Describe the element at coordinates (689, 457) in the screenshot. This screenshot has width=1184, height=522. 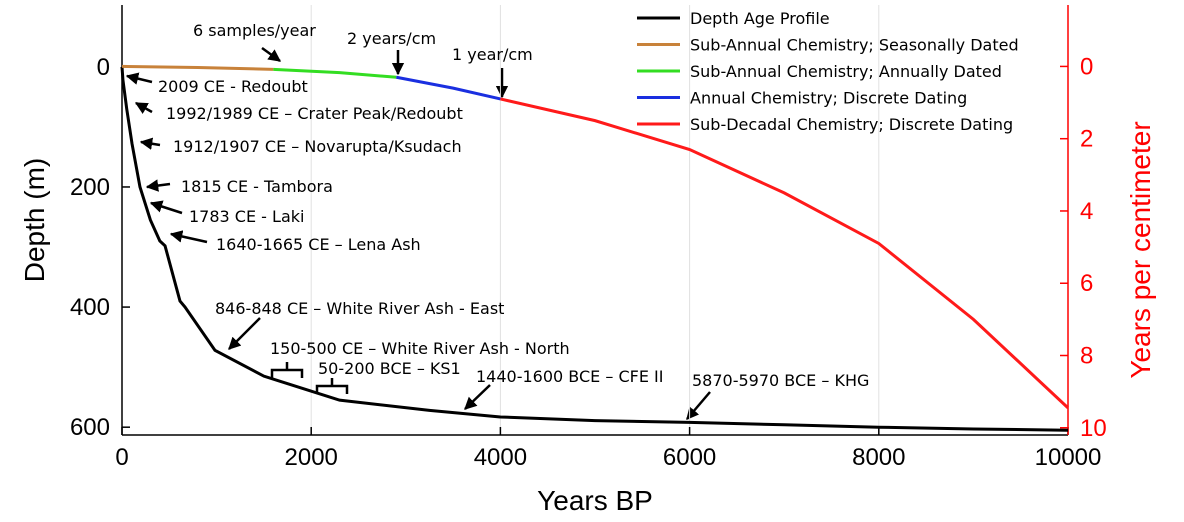
I see `x-tick-label: 6000` at that location.